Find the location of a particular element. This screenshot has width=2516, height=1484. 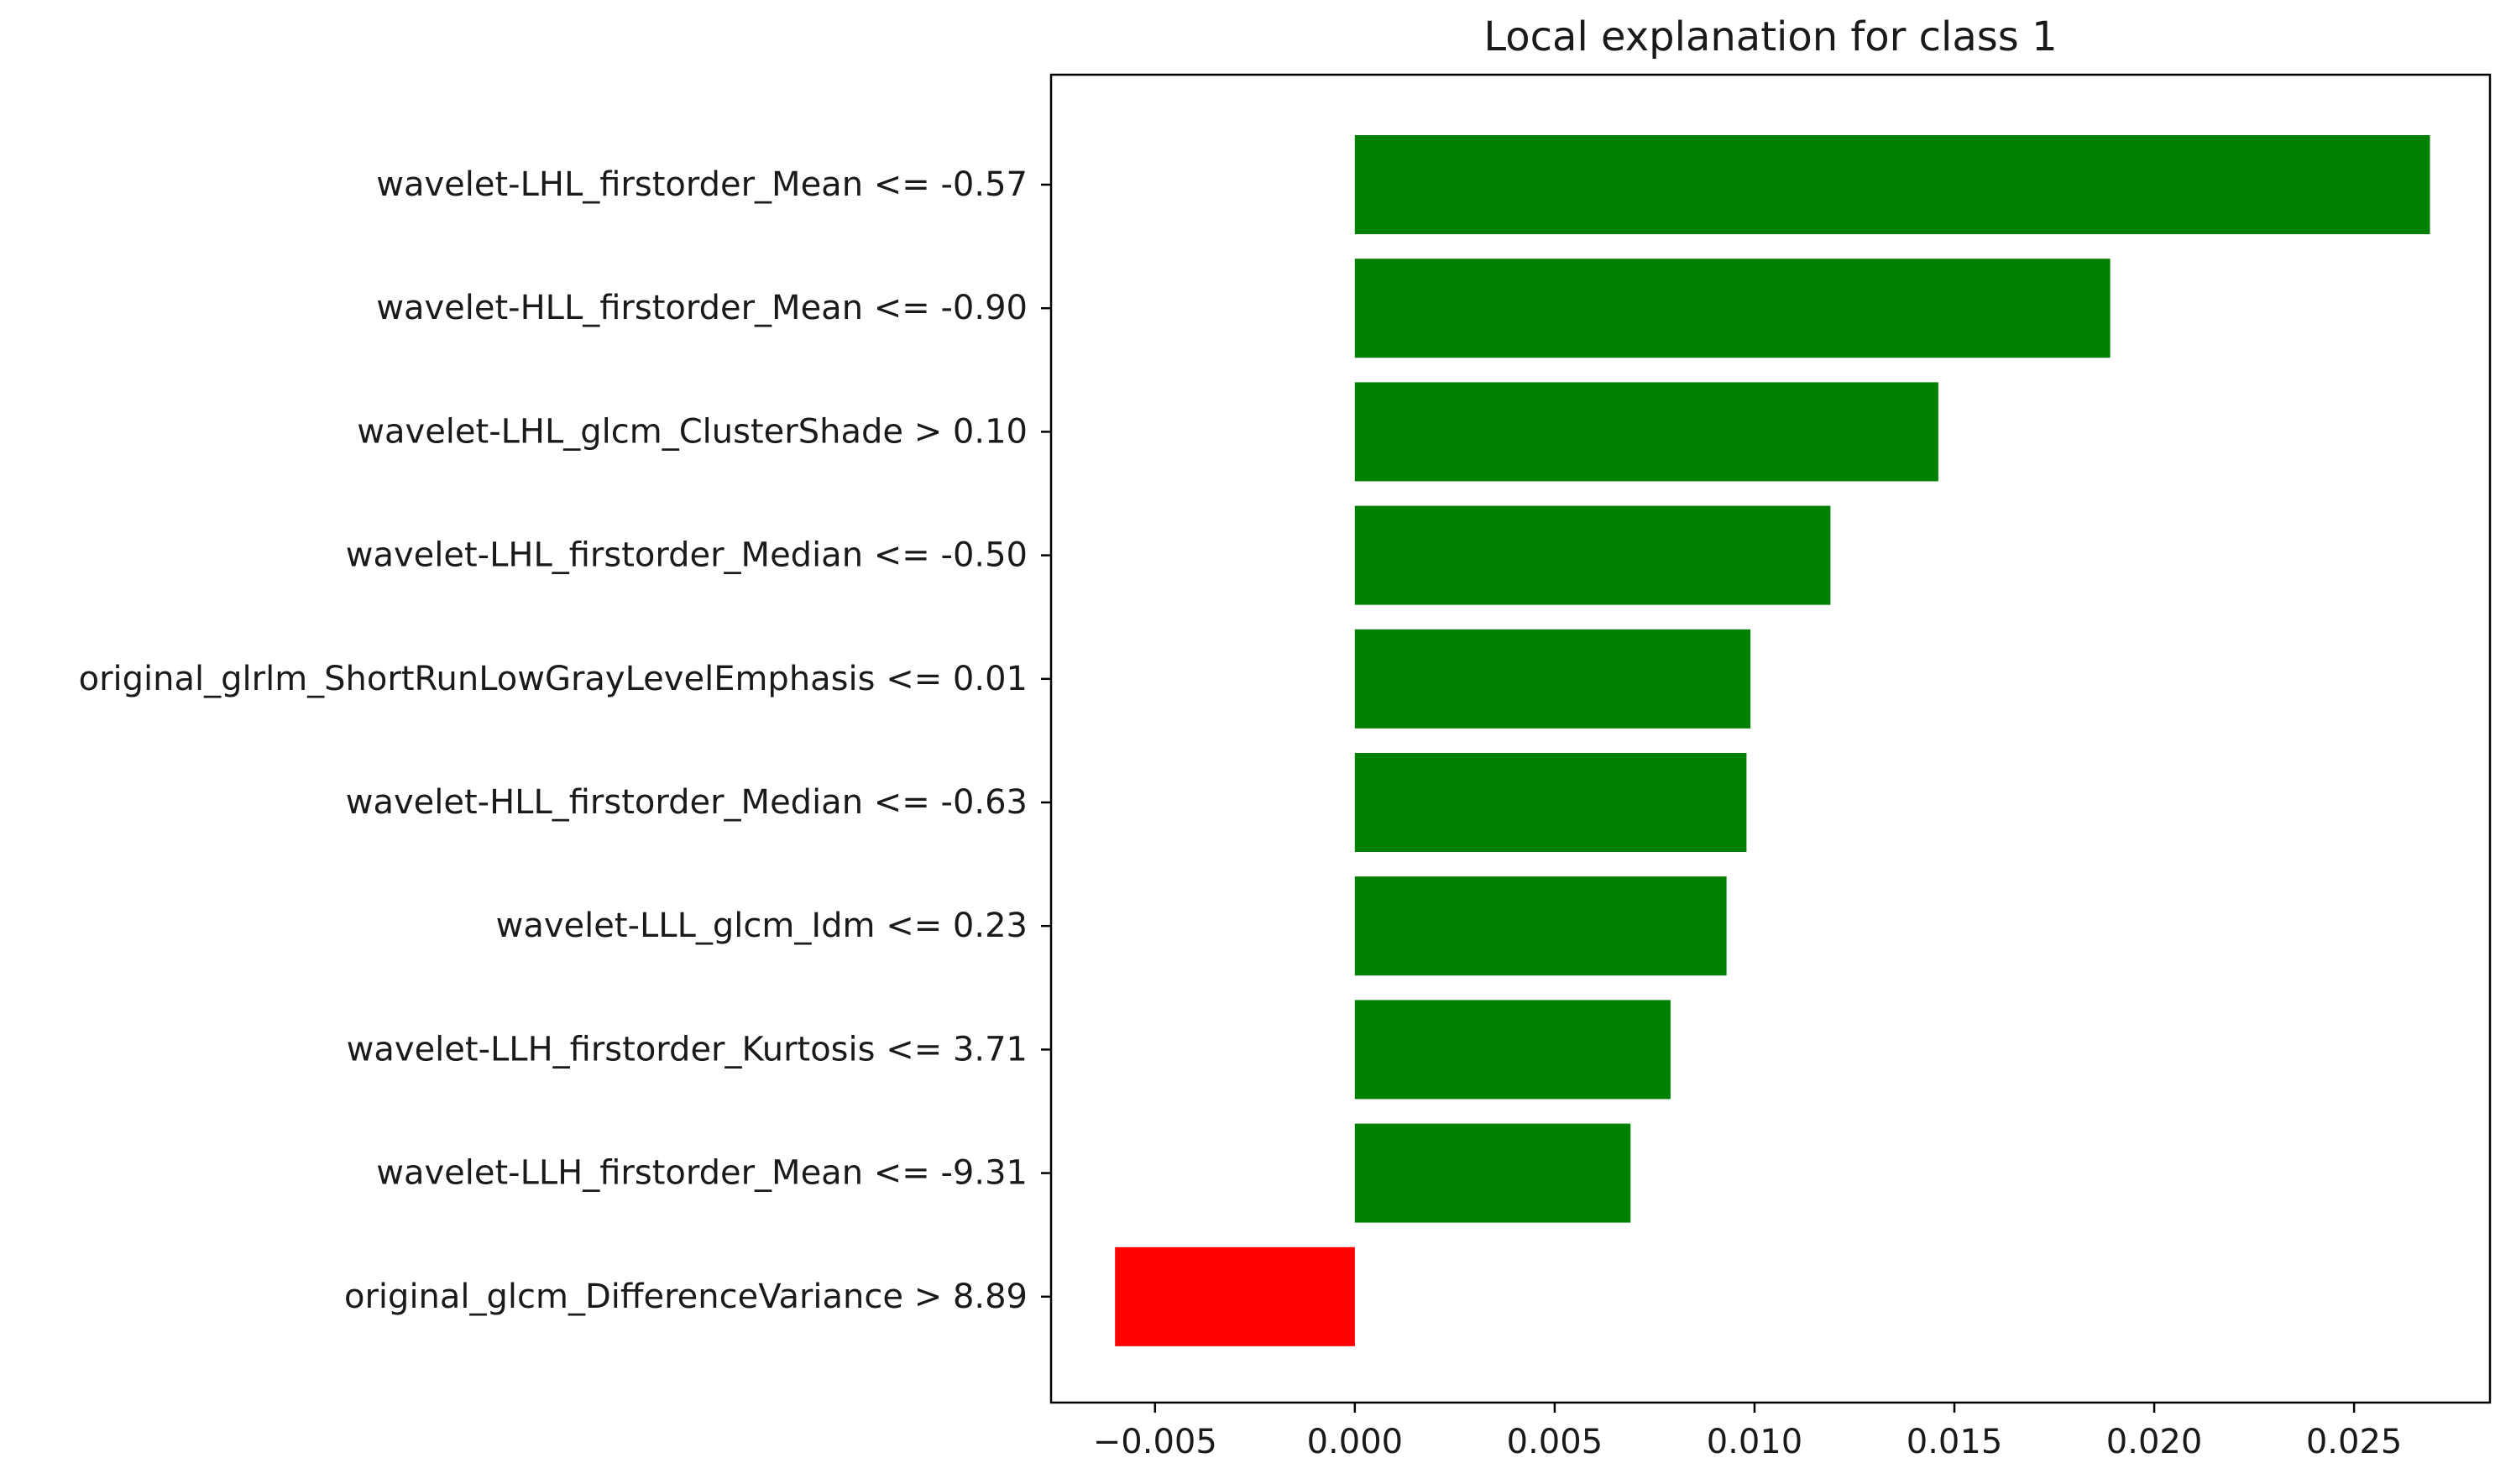

y-tick-label: original_glcm_DifferenceVariance > 8.89 is located at coordinates (686, 1297).